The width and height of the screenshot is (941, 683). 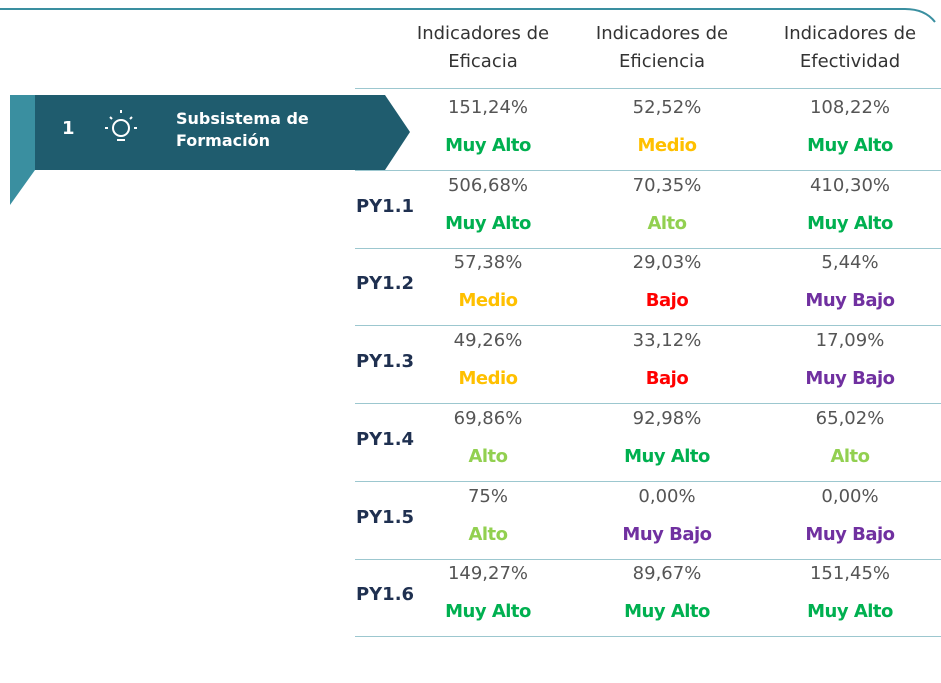 I want to click on cell-value: 5,44%, so click(x=850, y=263).